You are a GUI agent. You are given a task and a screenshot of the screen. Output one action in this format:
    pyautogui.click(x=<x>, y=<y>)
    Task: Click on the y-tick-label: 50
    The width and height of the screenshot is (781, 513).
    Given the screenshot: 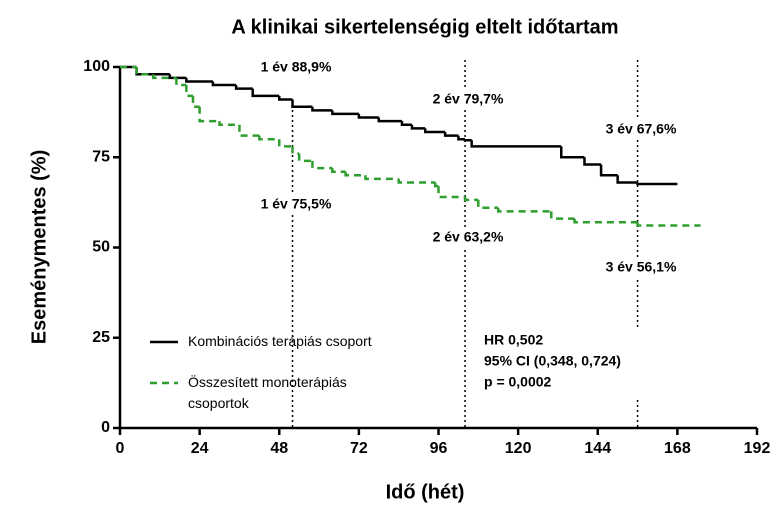 What is the action you would take?
    pyautogui.click(x=101, y=247)
    